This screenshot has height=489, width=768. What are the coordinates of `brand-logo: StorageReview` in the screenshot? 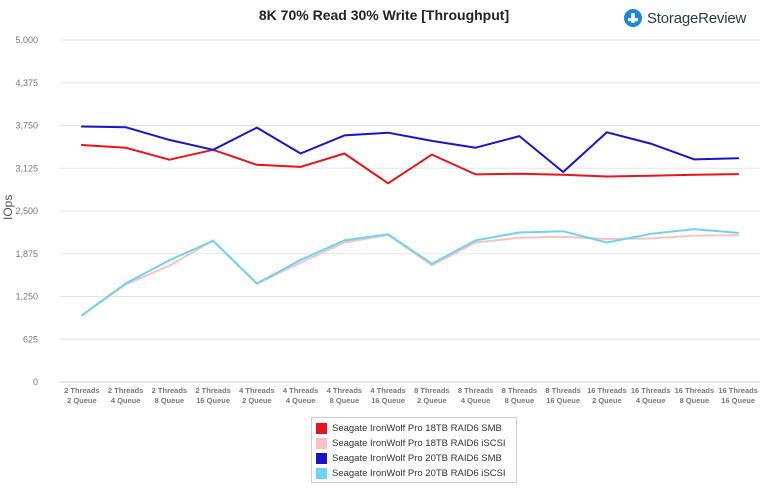 It's located at (685, 18).